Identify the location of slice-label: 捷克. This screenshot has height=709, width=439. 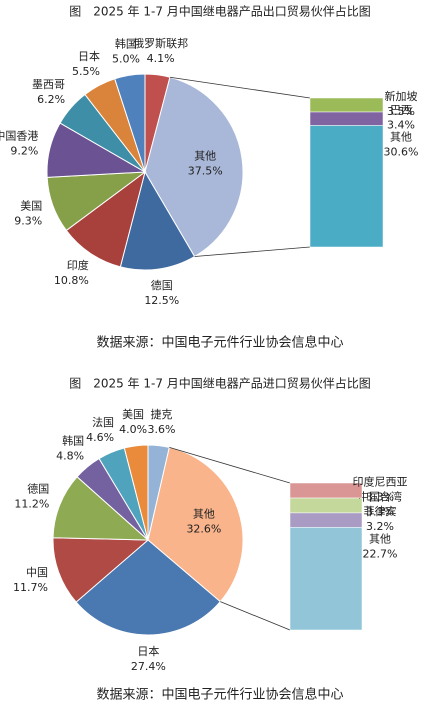
(161, 414).